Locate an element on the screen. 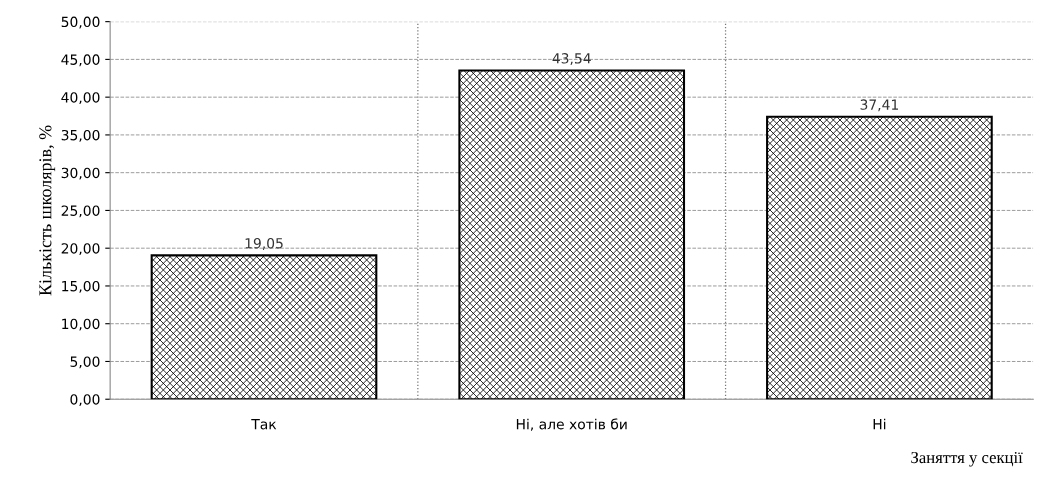  y-tick-label: 25,00 is located at coordinates (80, 211).